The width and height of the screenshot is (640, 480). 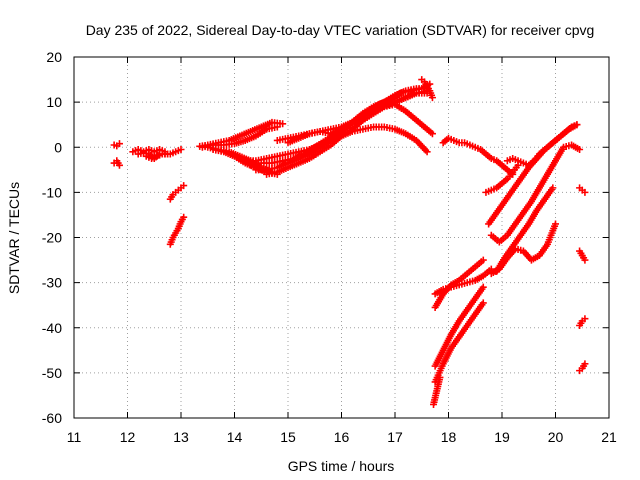 What do you see at coordinates (556, 437) in the screenshot?
I see `x-tick-label: 20` at bounding box center [556, 437].